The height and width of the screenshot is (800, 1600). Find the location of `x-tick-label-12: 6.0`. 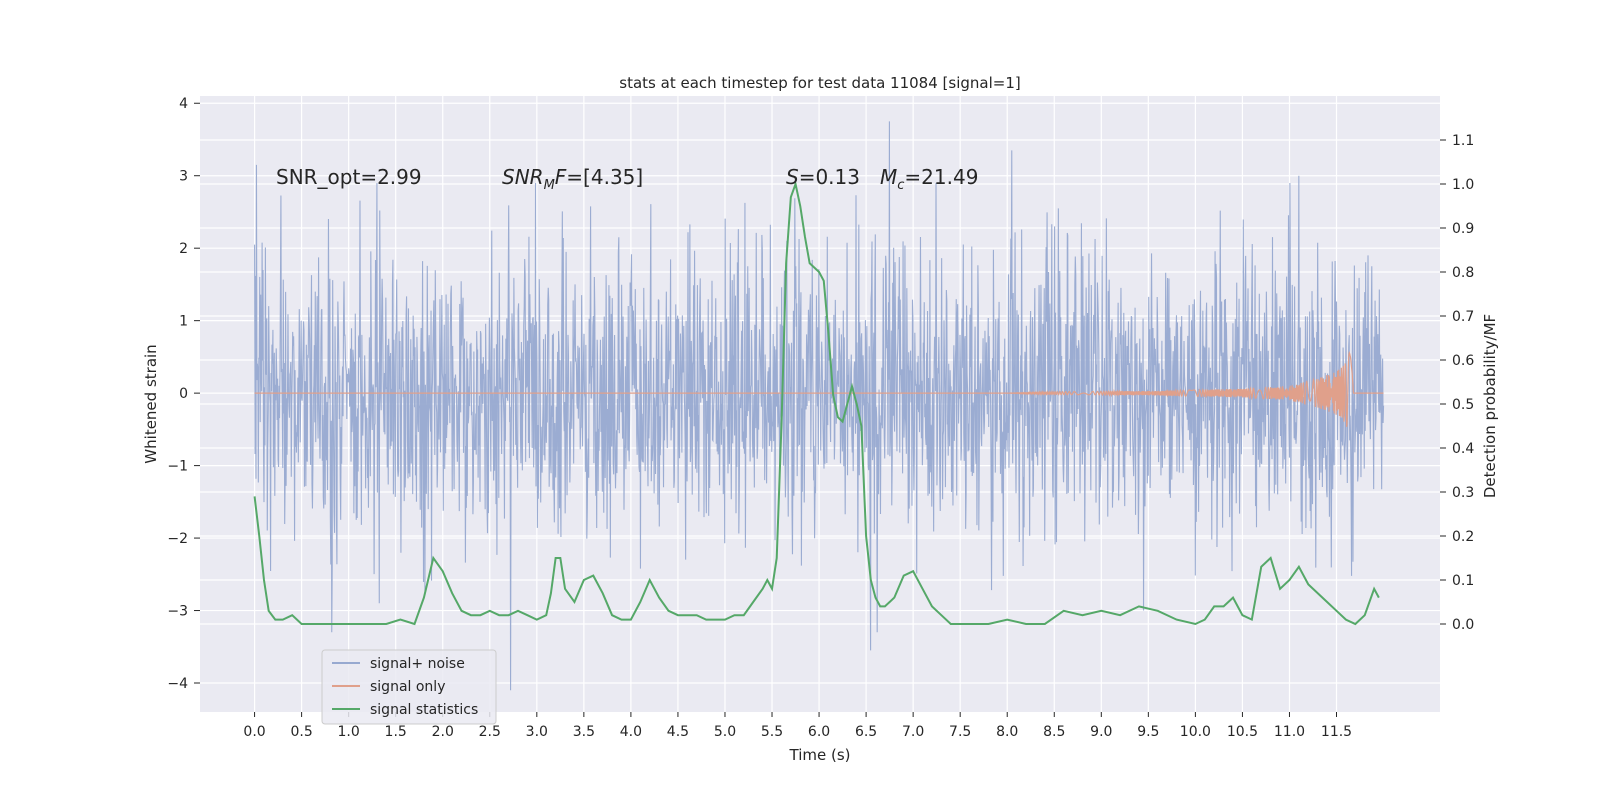

x-tick-label-12: 6.0 is located at coordinates (819, 732).